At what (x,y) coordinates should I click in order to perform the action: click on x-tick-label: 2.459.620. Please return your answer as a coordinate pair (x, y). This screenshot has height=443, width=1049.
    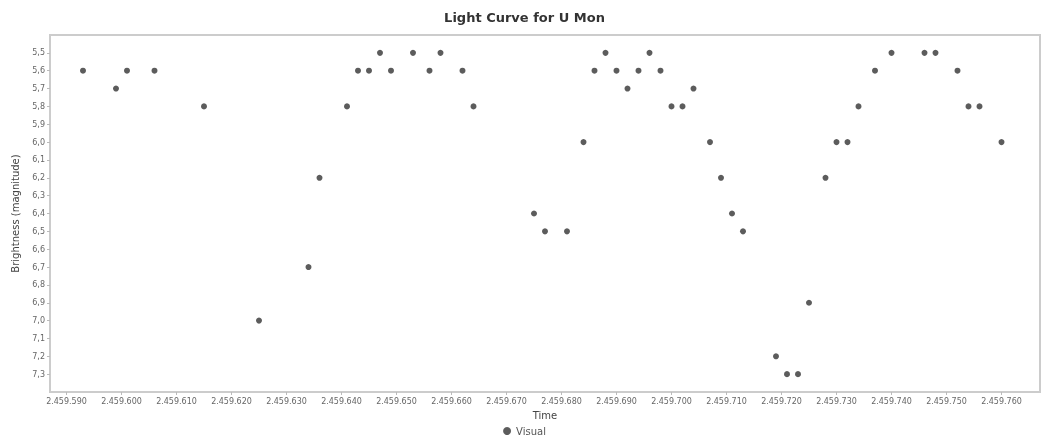
    Looking at the image, I should click on (231, 401).